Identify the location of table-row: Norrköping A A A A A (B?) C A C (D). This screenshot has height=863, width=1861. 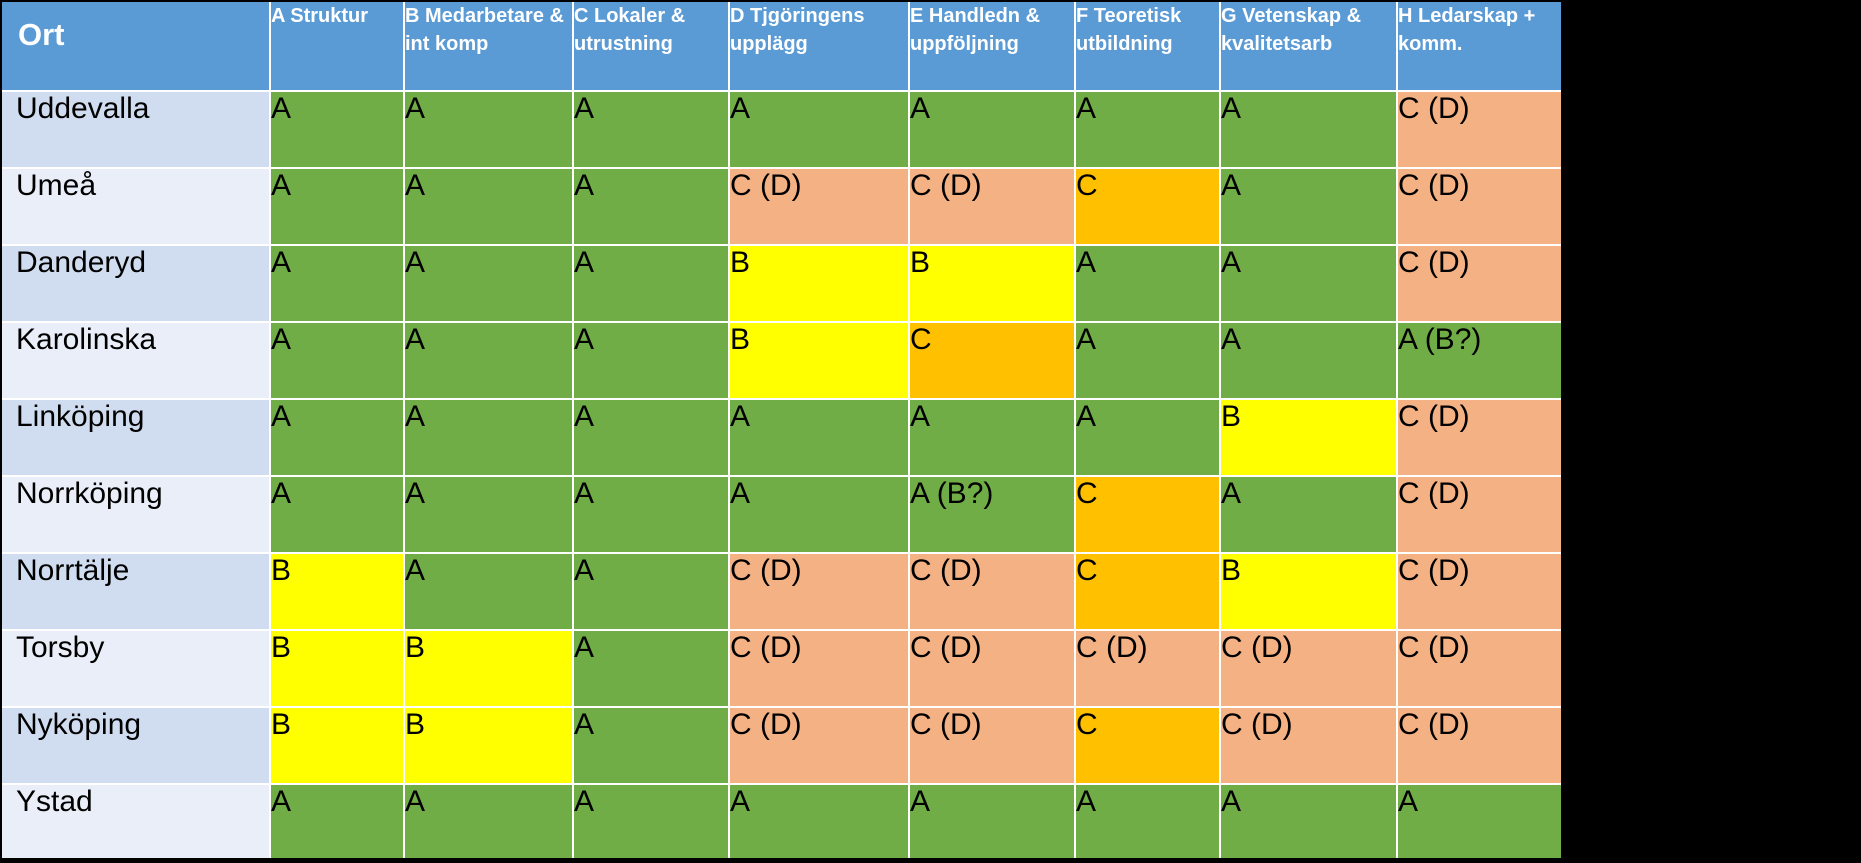
(781, 515).